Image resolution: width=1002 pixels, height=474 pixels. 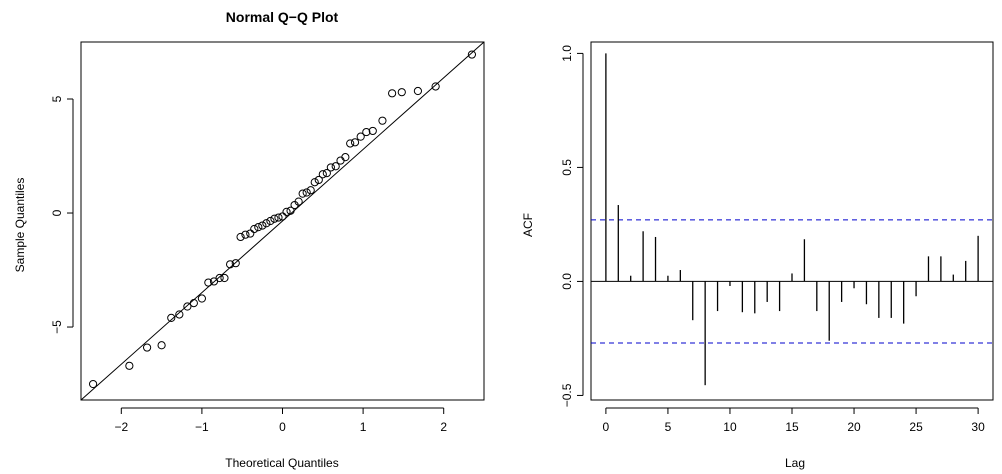 What do you see at coordinates (567, 167) in the screenshot?
I see `acf-y-tick-label: 0.5` at bounding box center [567, 167].